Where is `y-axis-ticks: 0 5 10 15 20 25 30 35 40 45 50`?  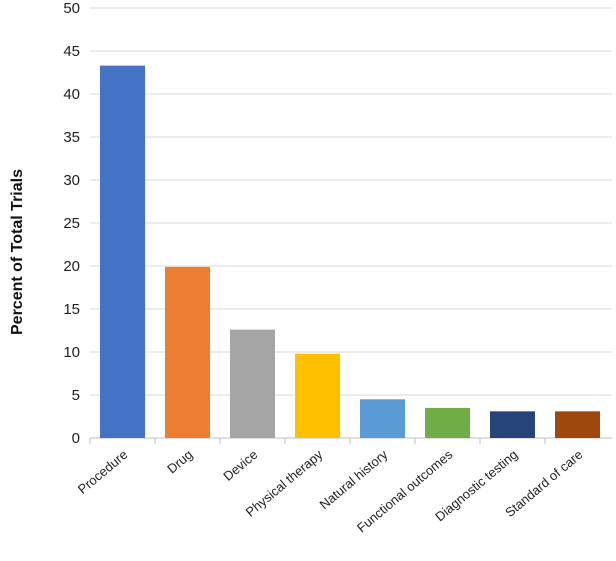
y-axis-ticks: 0 5 10 15 20 25 30 35 40 45 50 is located at coordinates (71, 223).